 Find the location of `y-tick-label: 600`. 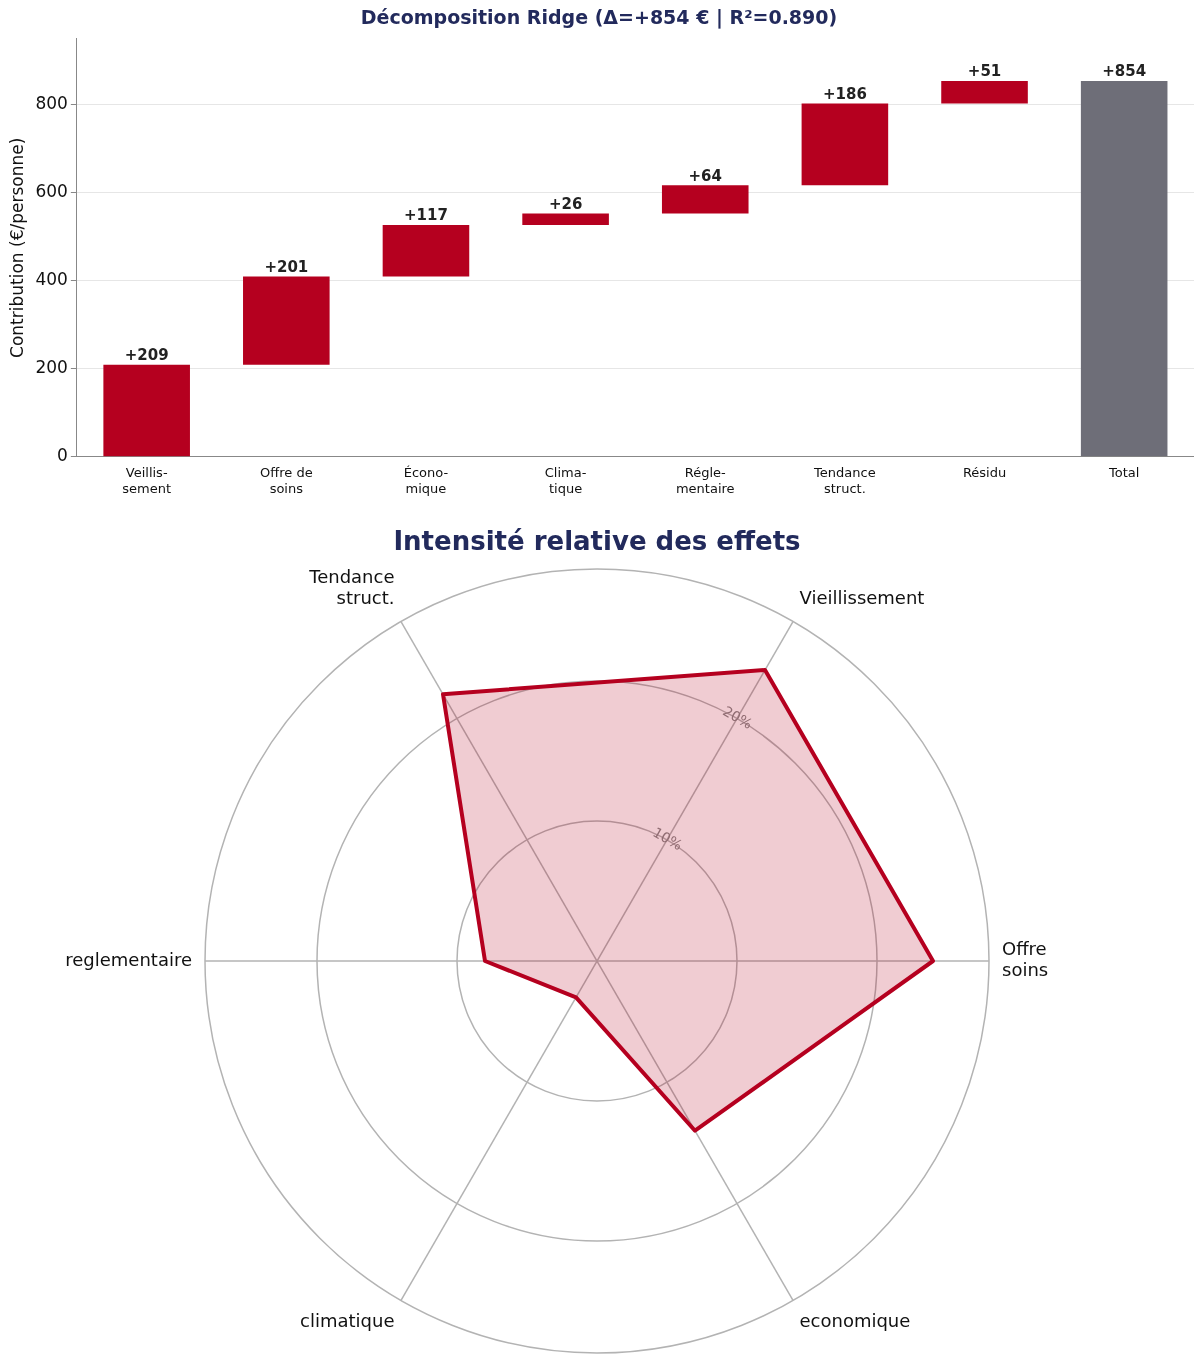

y-tick-label: 600 is located at coordinates (51, 191).